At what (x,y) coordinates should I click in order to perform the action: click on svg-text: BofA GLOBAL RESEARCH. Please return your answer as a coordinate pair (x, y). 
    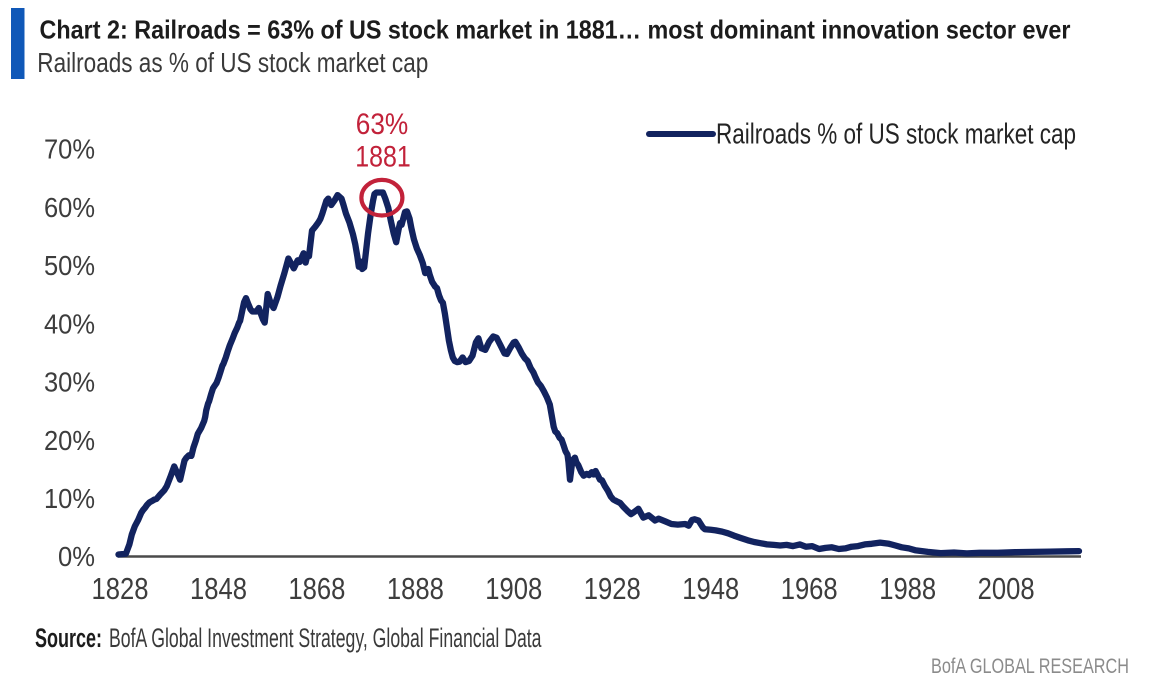
    Looking at the image, I should click on (1030, 666).